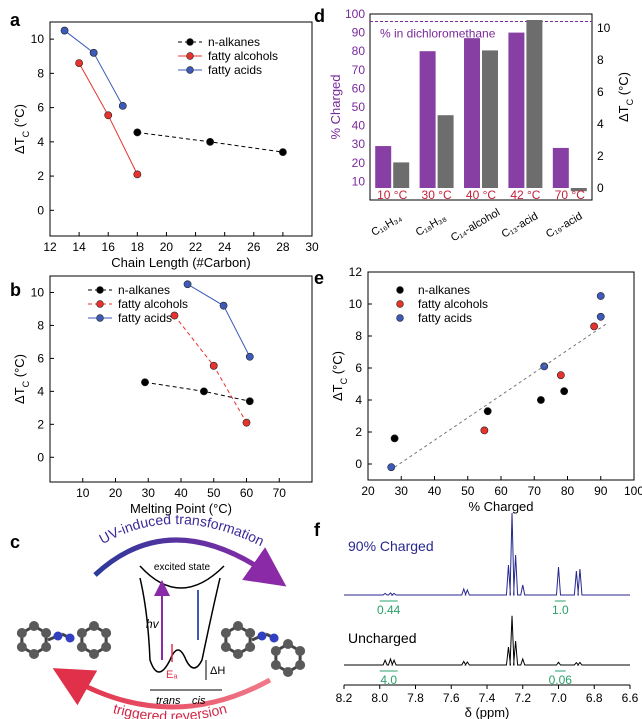 This screenshot has width=642, height=719. Describe the element at coordinates (391, 546) in the screenshot. I see `spectrum-label: 90% Charged` at that location.